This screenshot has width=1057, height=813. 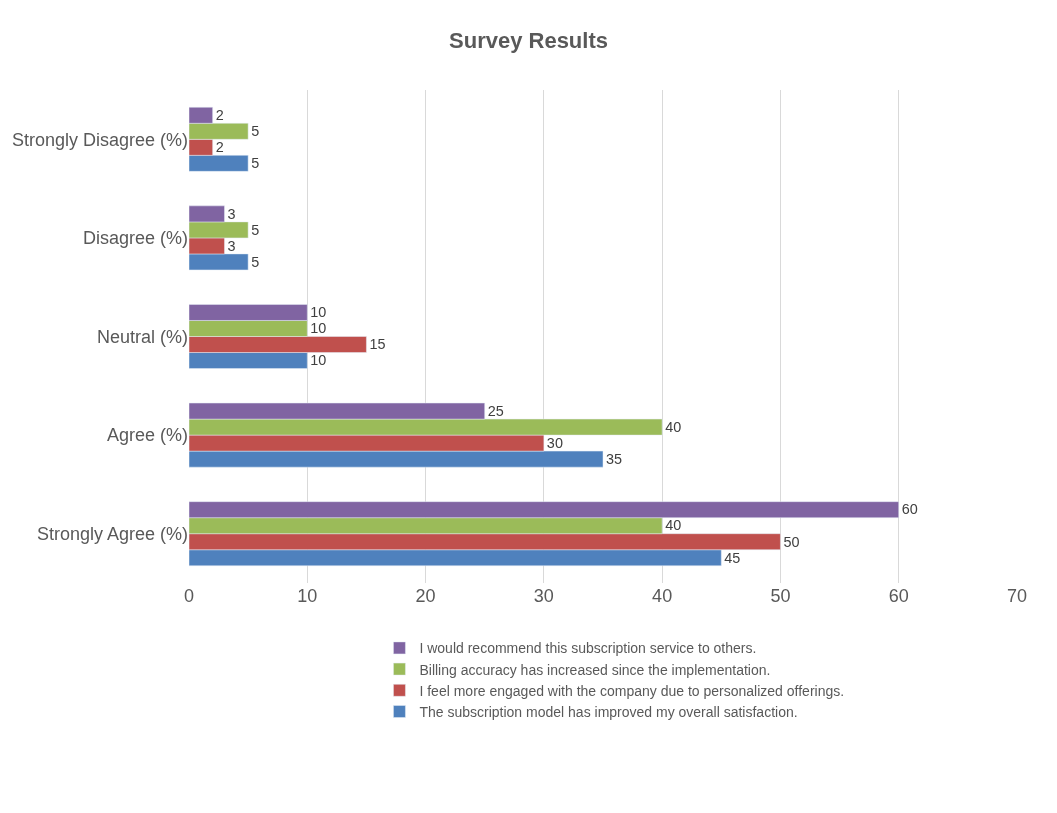 What do you see at coordinates (608, 711) in the screenshot?
I see `legend-label: The subscription model has improved my overall satisfaction.` at bounding box center [608, 711].